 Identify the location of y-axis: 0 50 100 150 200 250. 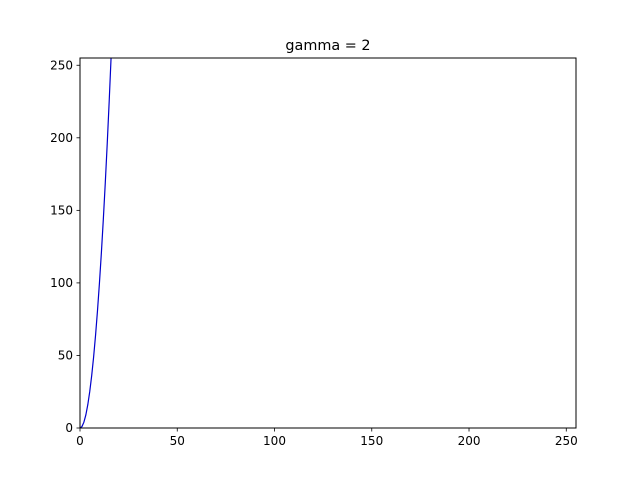
(65, 246).